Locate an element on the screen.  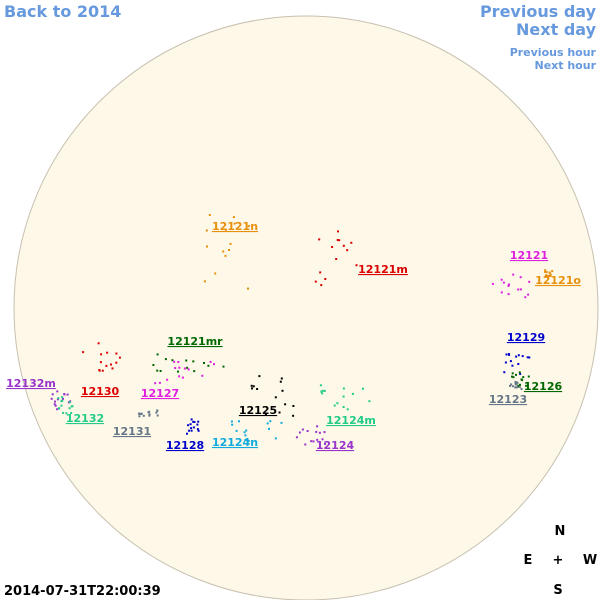
back-link: Back to 2014 is located at coordinates (62, 11).